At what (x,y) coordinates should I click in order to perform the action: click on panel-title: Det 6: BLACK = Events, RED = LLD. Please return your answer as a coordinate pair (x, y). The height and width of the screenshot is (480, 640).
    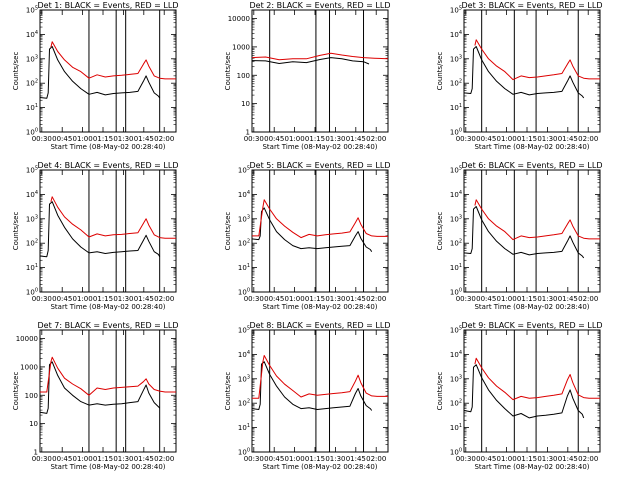
    Looking at the image, I should click on (532, 165).